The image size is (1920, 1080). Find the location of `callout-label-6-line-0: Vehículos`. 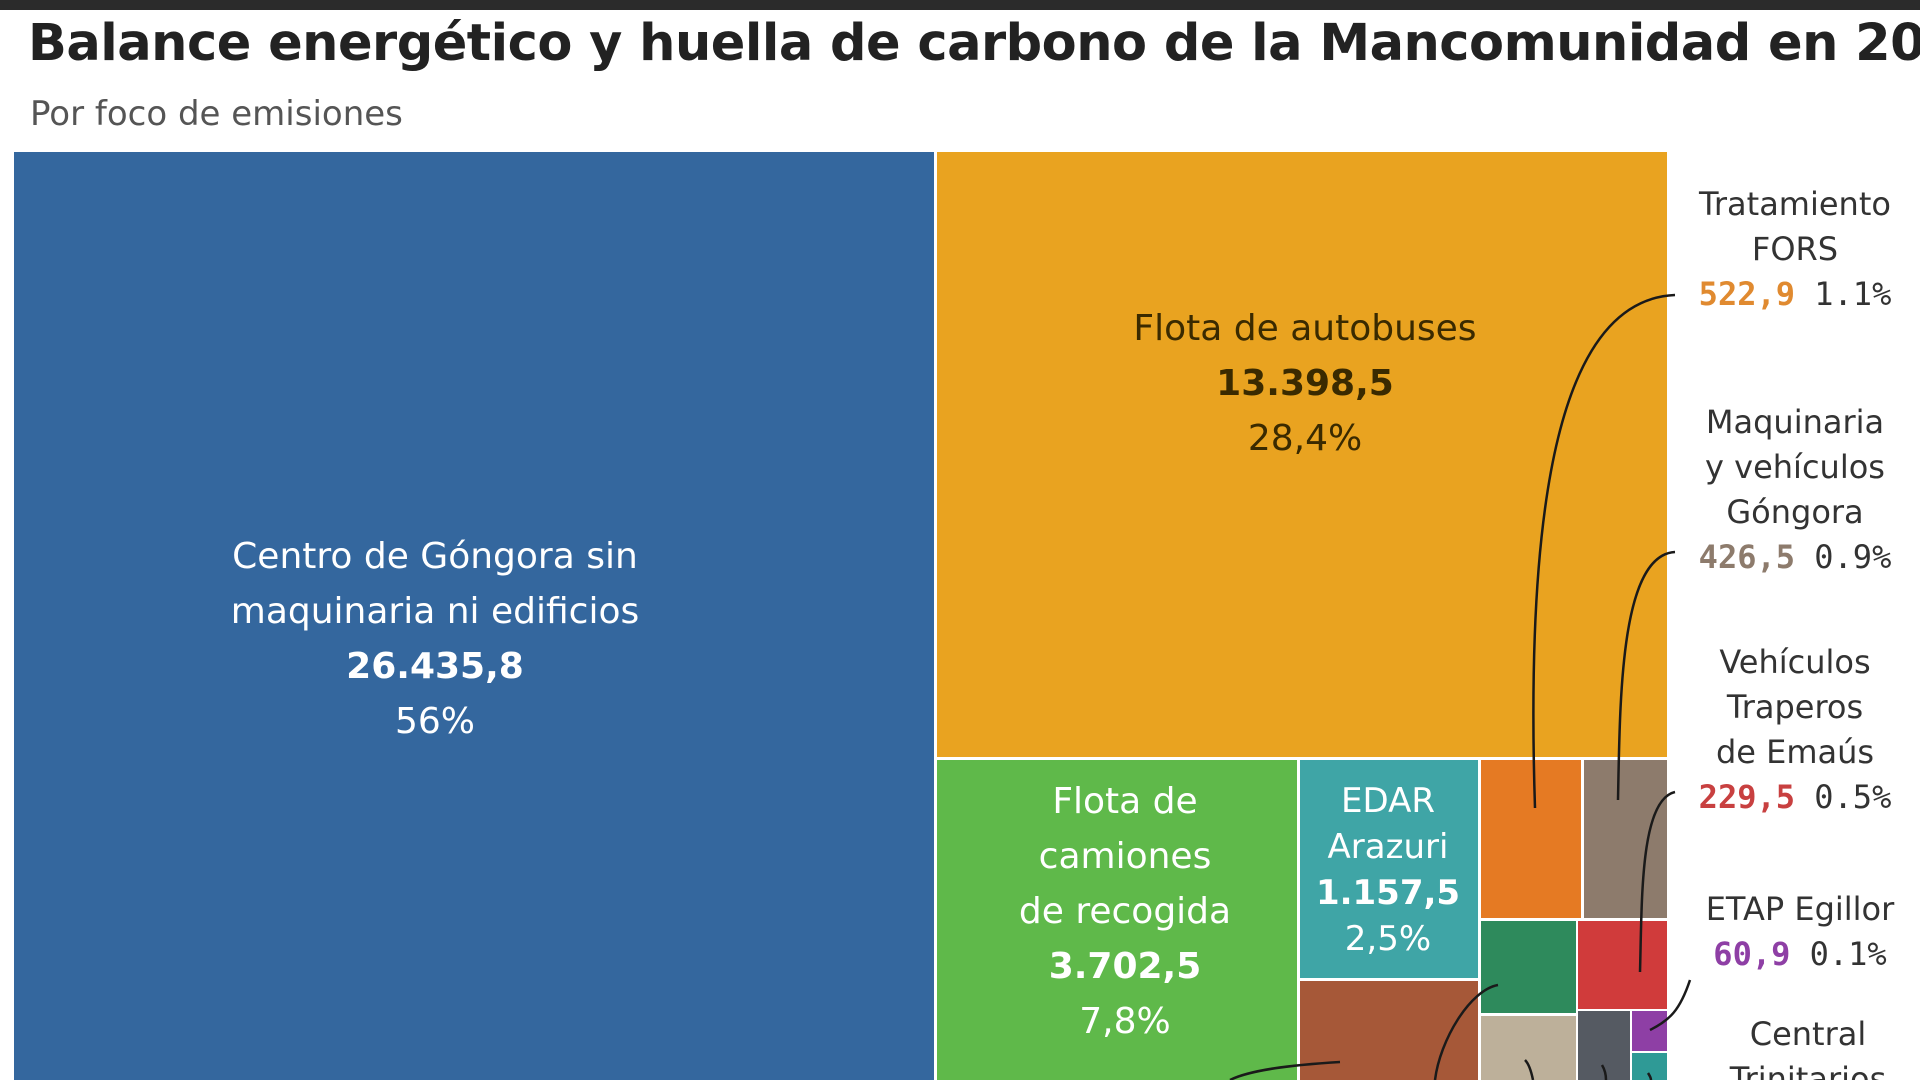

callout-label-6-line-0: Vehículos is located at coordinates (1794, 662).